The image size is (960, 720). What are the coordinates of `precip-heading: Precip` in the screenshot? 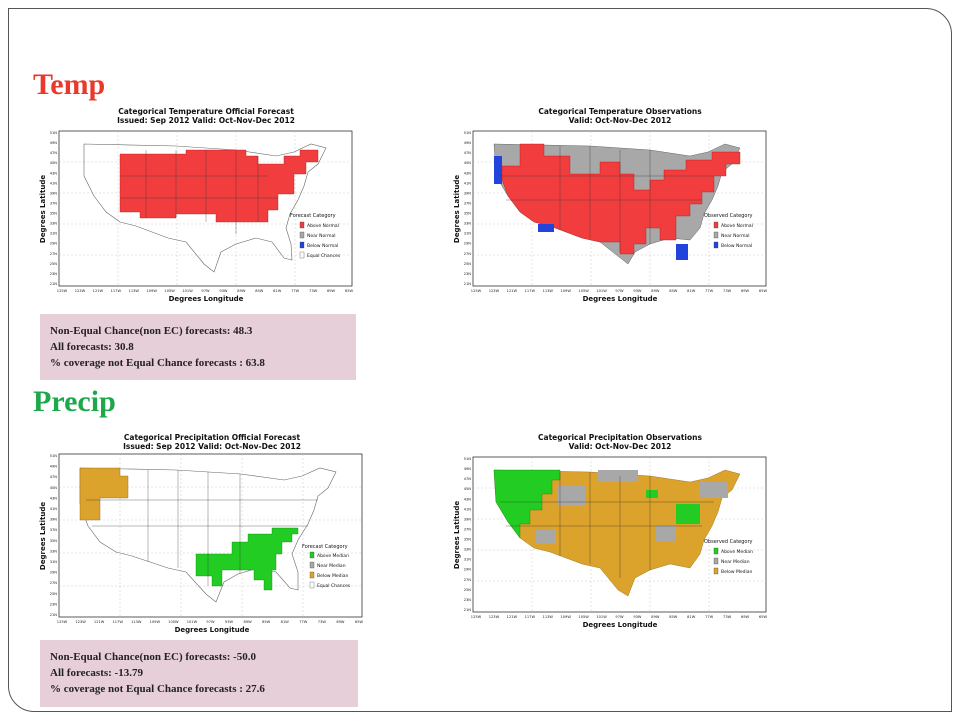 It's located at (74, 401).